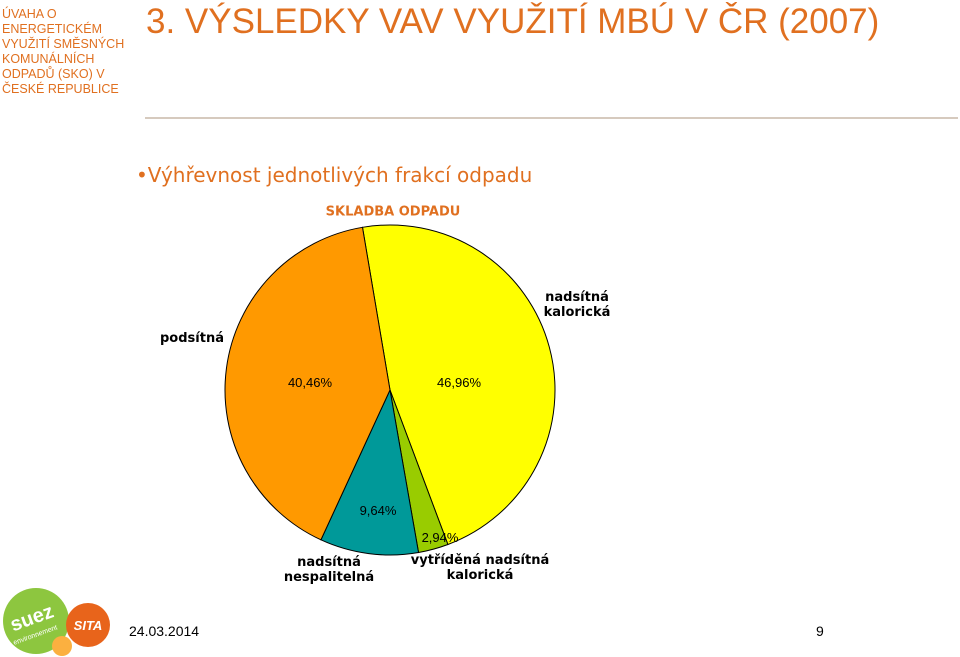 The width and height of the screenshot is (960, 657). I want to click on bullet: •Výhřevnost jednotlivých frakcí odpadu, so click(334, 175).